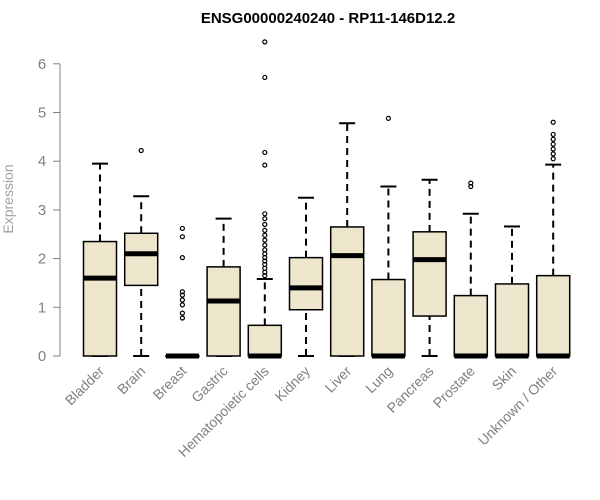 The height and width of the screenshot is (500, 600). I want to click on x-tick-label: Liver, so click(338, 379).